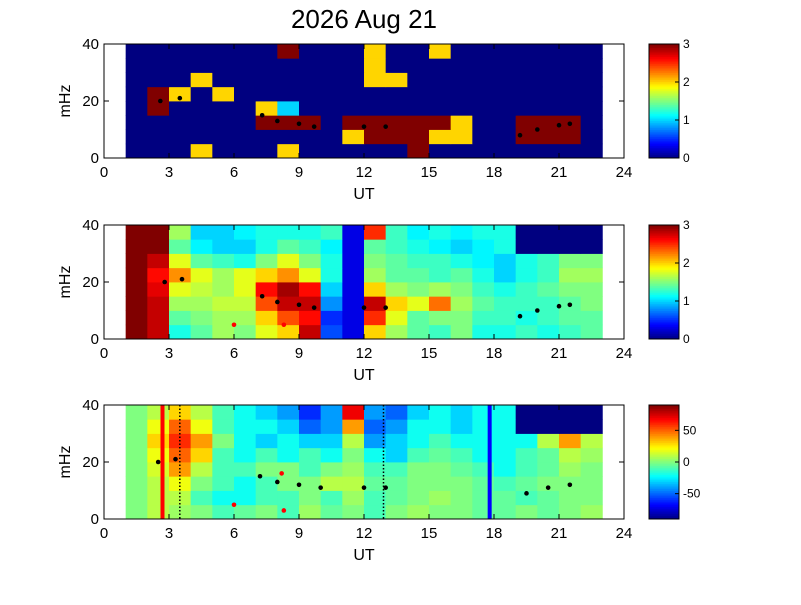  I want to click on y-tick-label: 20, so click(90, 282).